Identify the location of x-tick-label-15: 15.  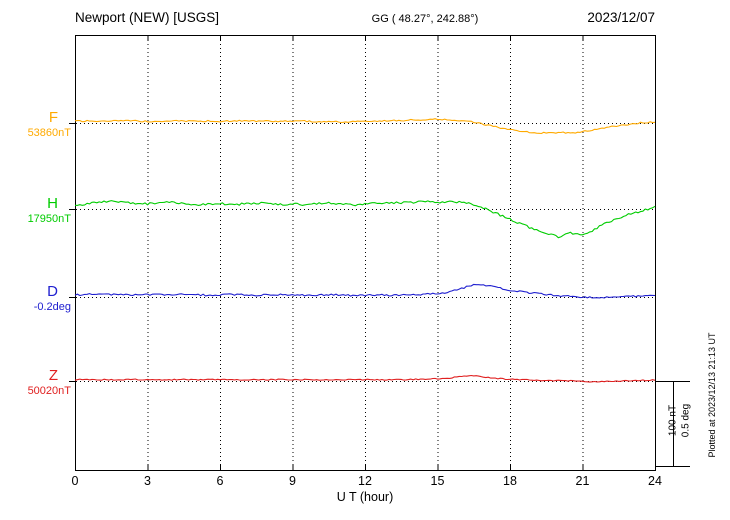
(437, 481).